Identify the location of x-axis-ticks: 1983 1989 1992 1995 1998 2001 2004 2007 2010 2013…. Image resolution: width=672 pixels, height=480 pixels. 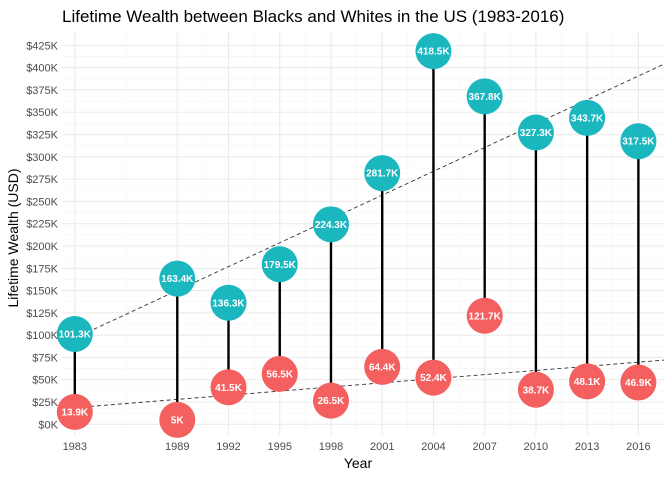
(357, 447).